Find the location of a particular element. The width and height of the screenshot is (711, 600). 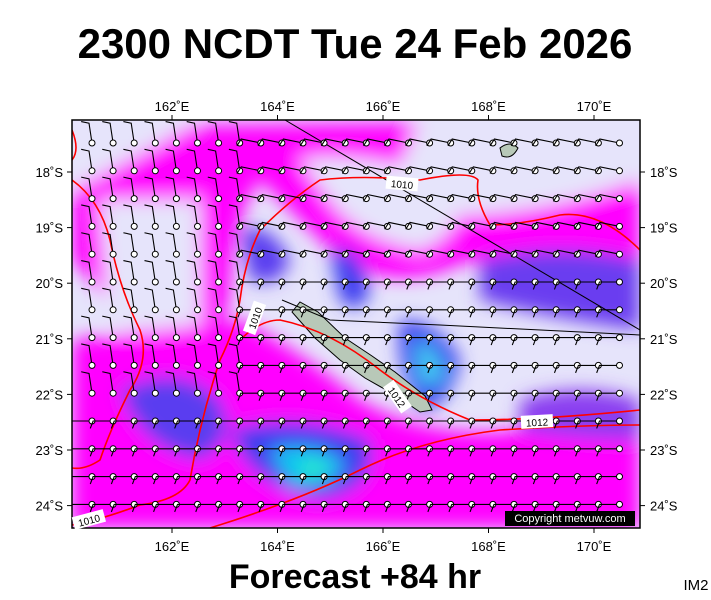

lon-label: 162˚E is located at coordinates (172, 106).